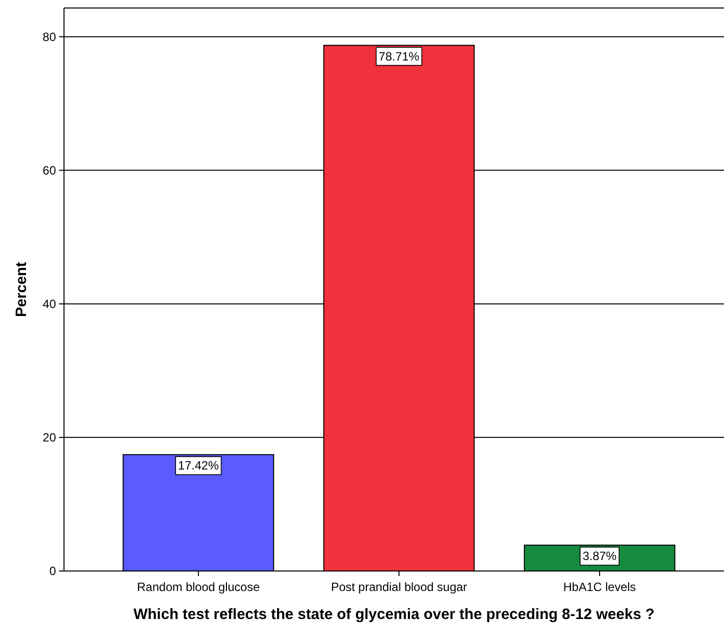  Describe the element at coordinates (49, 37) in the screenshot. I see `y-tick-label: 80` at that location.